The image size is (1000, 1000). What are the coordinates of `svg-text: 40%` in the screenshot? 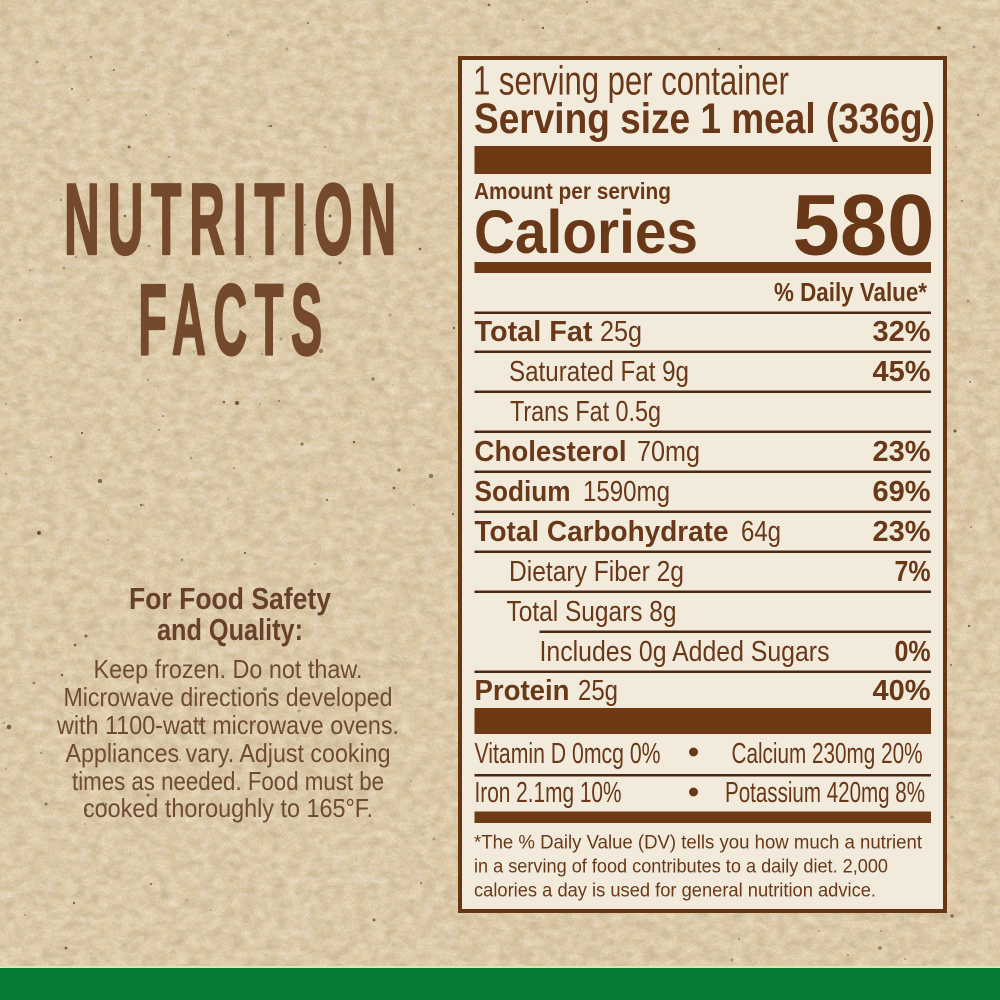 It's located at (902, 691).